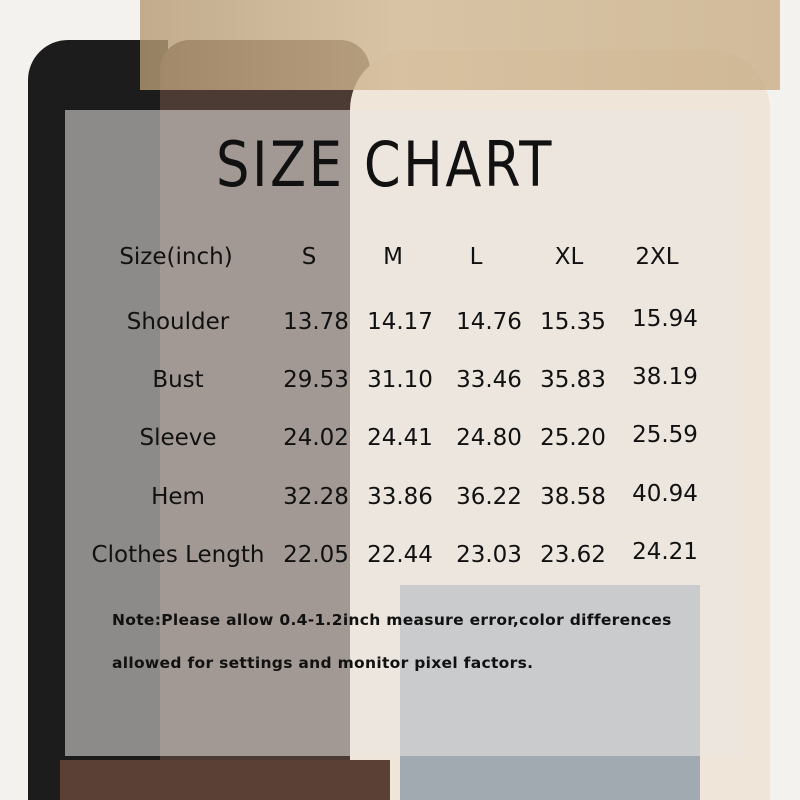  I want to click on hair, so click(460, 45).